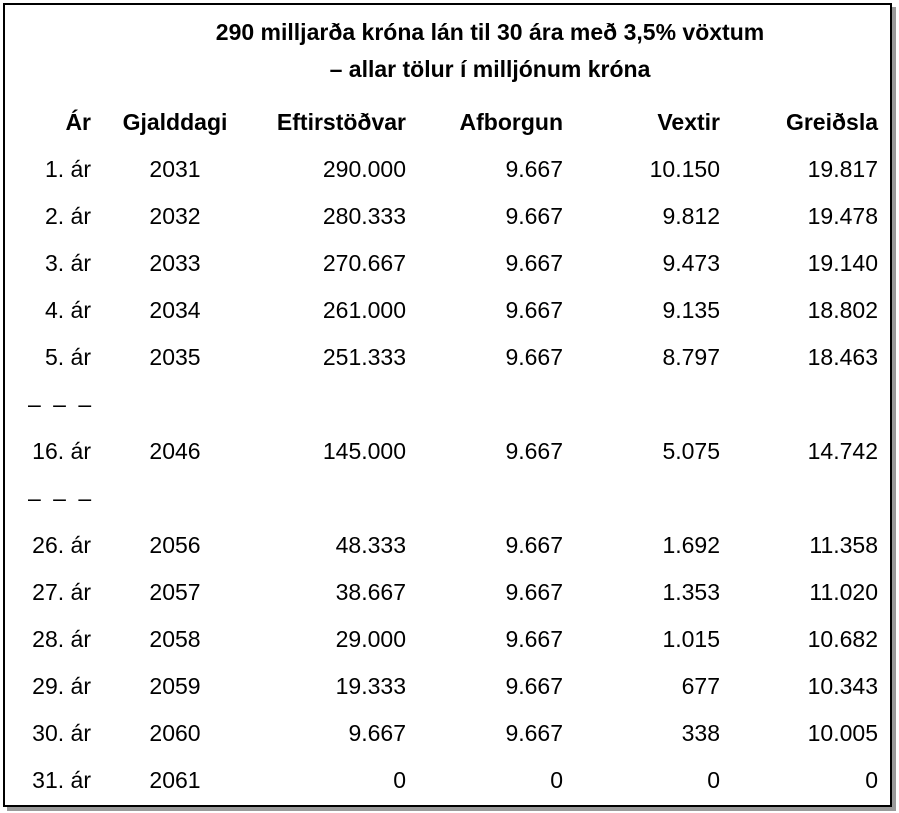  I want to click on cell-eftirstodvar: 29.000, so click(370, 639).